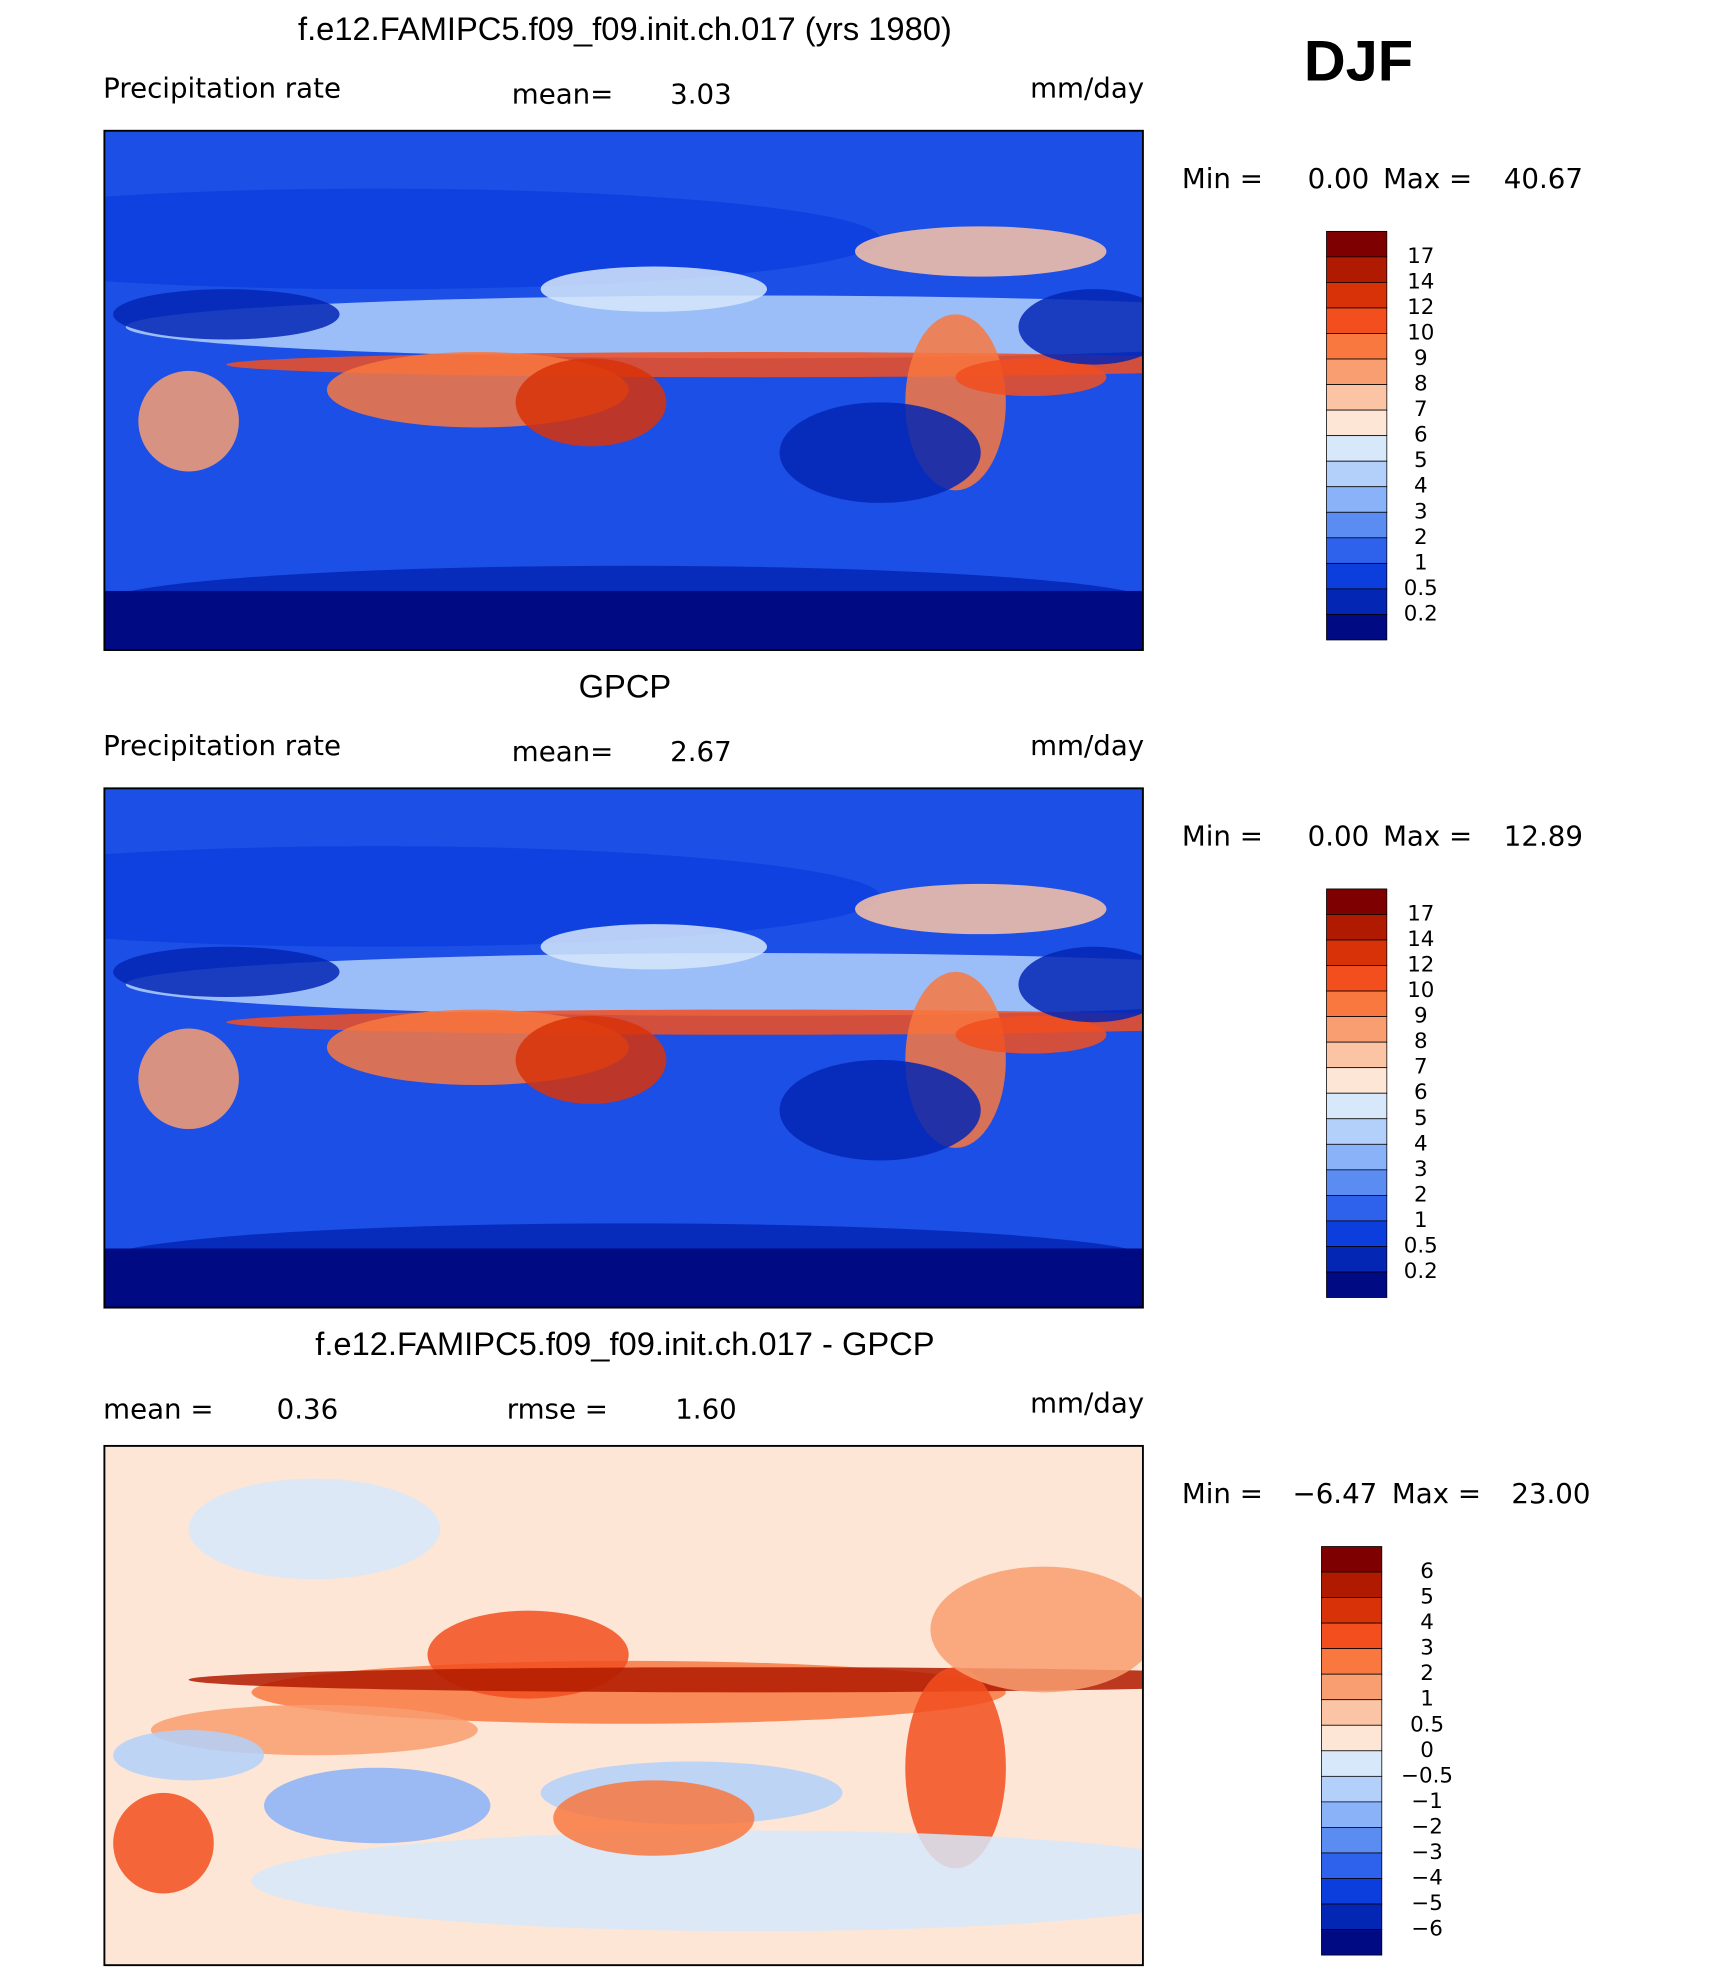 This screenshot has height=1979, width=1710. I want to click on colorbar-label: 7, so click(1421, 409).